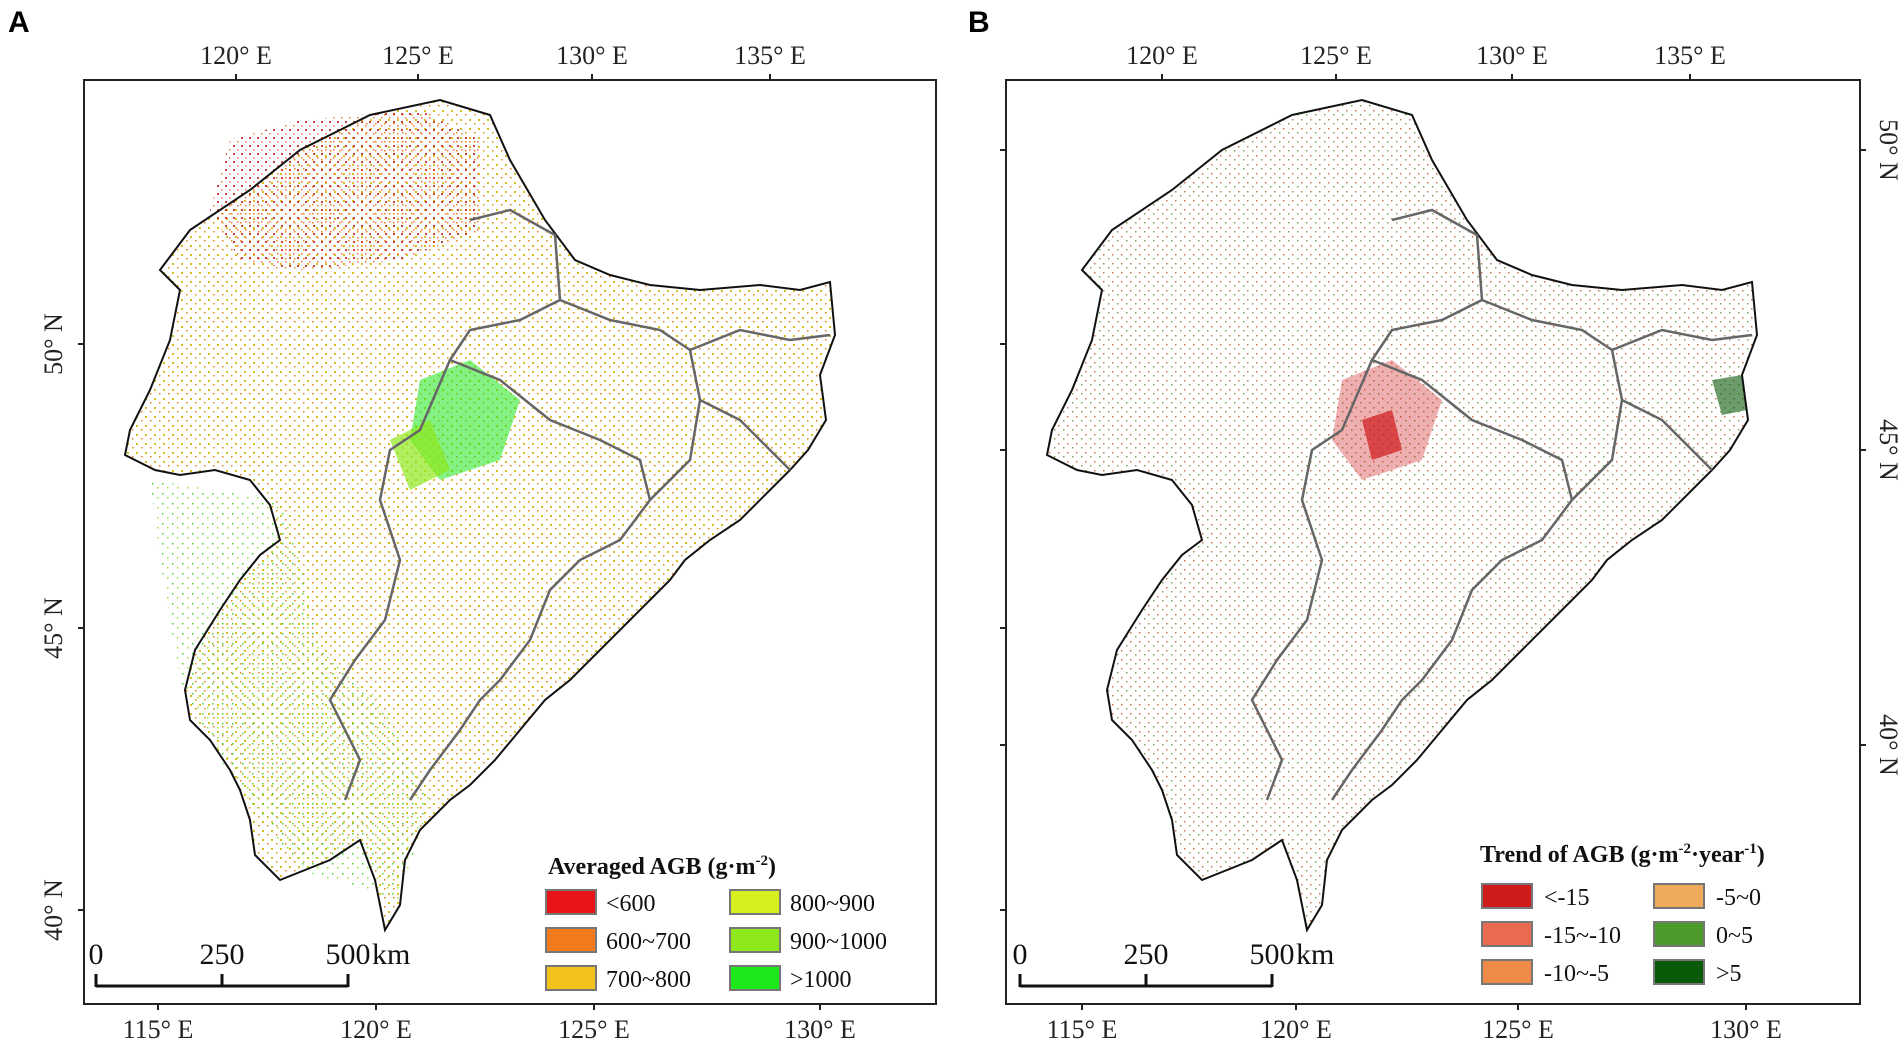 This screenshot has height=1046, width=1904. What do you see at coordinates (592, 55) in the screenshot?
I see `panel-a-top-lon-label: 130° E` at bounding box center [592, 55].